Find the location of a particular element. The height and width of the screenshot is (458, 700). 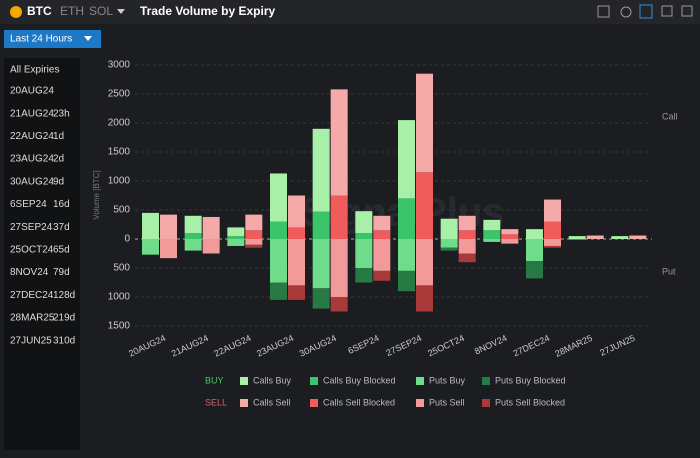

sidebar is located at coordinates (42, 254).